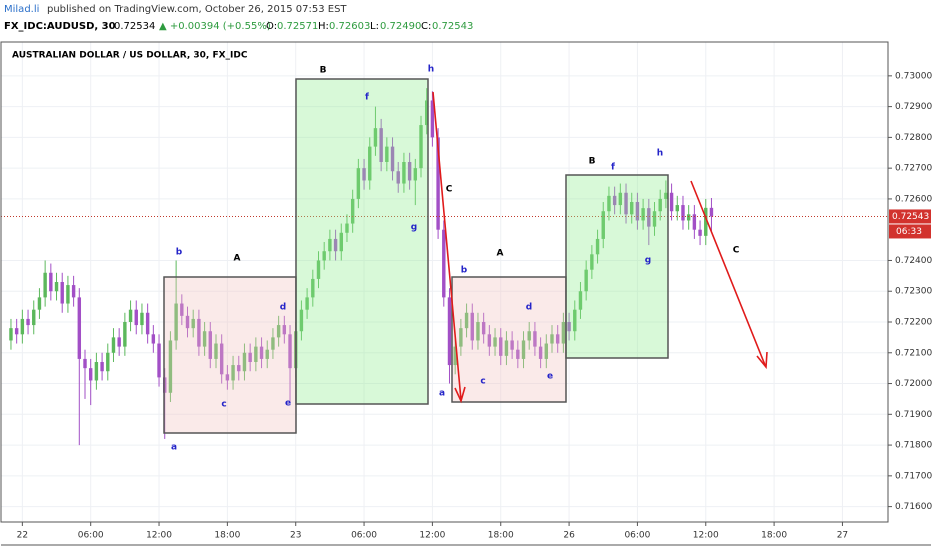 The image size is (932, 554). What do you see at coordinates (913, 261) in the screenshot?
I see `y-tick-label: 0.72400` at bounding box center [913, 261].